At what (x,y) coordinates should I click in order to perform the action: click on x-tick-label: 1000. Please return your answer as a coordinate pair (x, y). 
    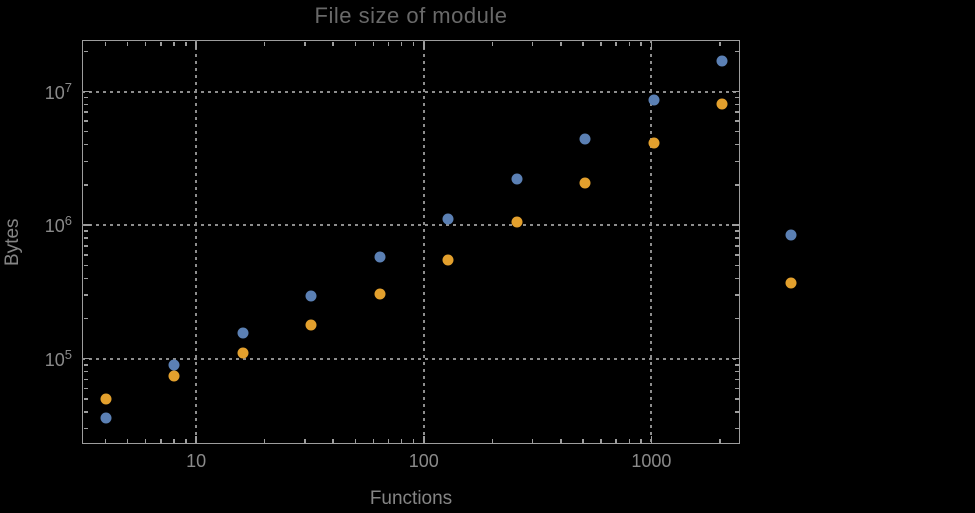
    Looking at the image, I should click on (651, 461).